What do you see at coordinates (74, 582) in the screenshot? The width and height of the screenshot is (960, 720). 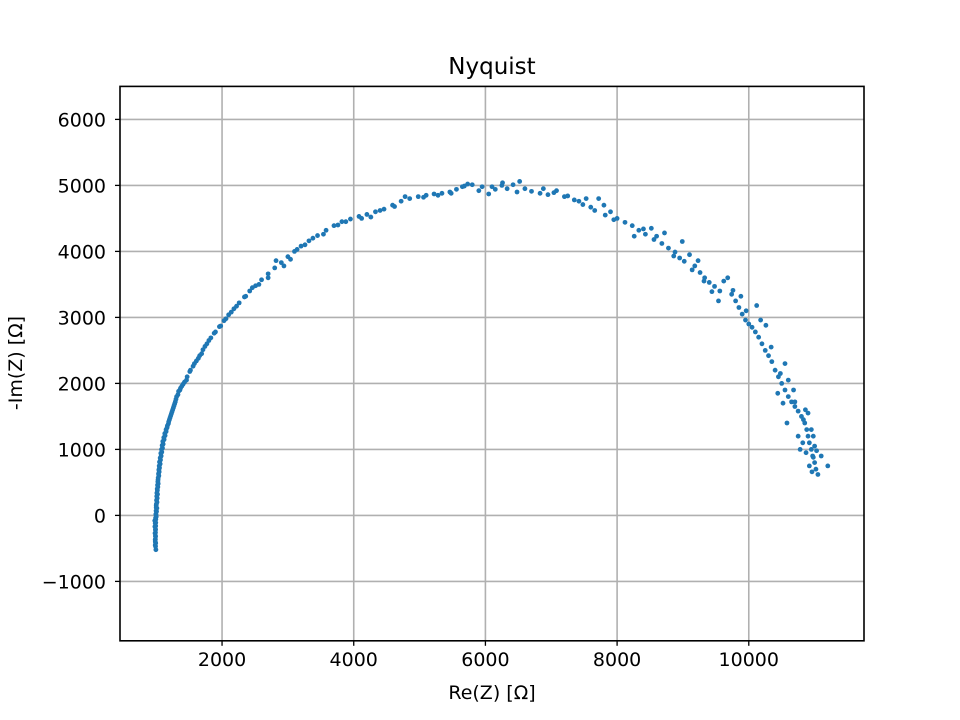 I see `y-tick-label: −1000` at bounding box center [74, 582].